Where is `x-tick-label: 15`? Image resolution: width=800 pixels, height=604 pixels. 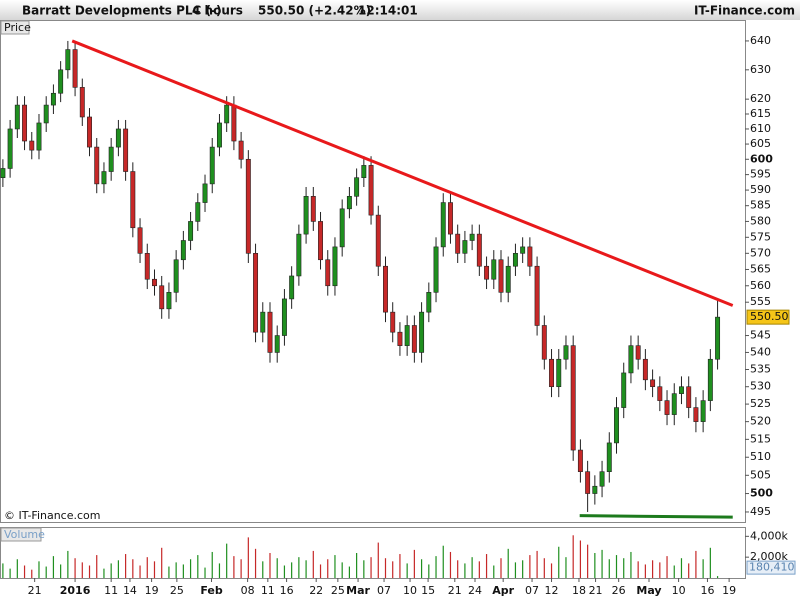 x-tick-label: 15 is located at coordinates (428, 590).